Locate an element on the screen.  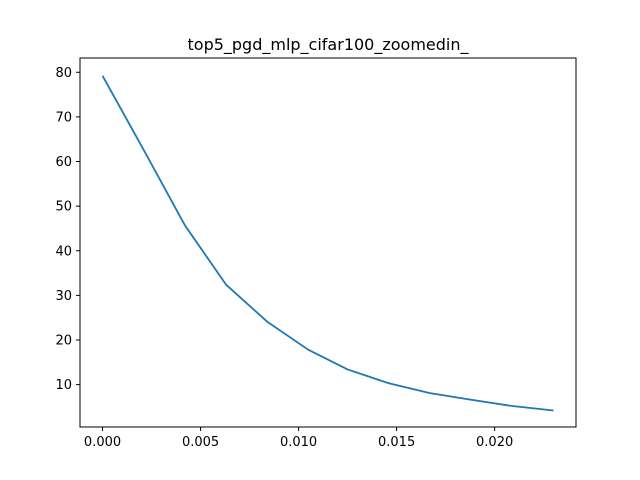
y-tick-label: 30 is located at coordinates (63, 296).